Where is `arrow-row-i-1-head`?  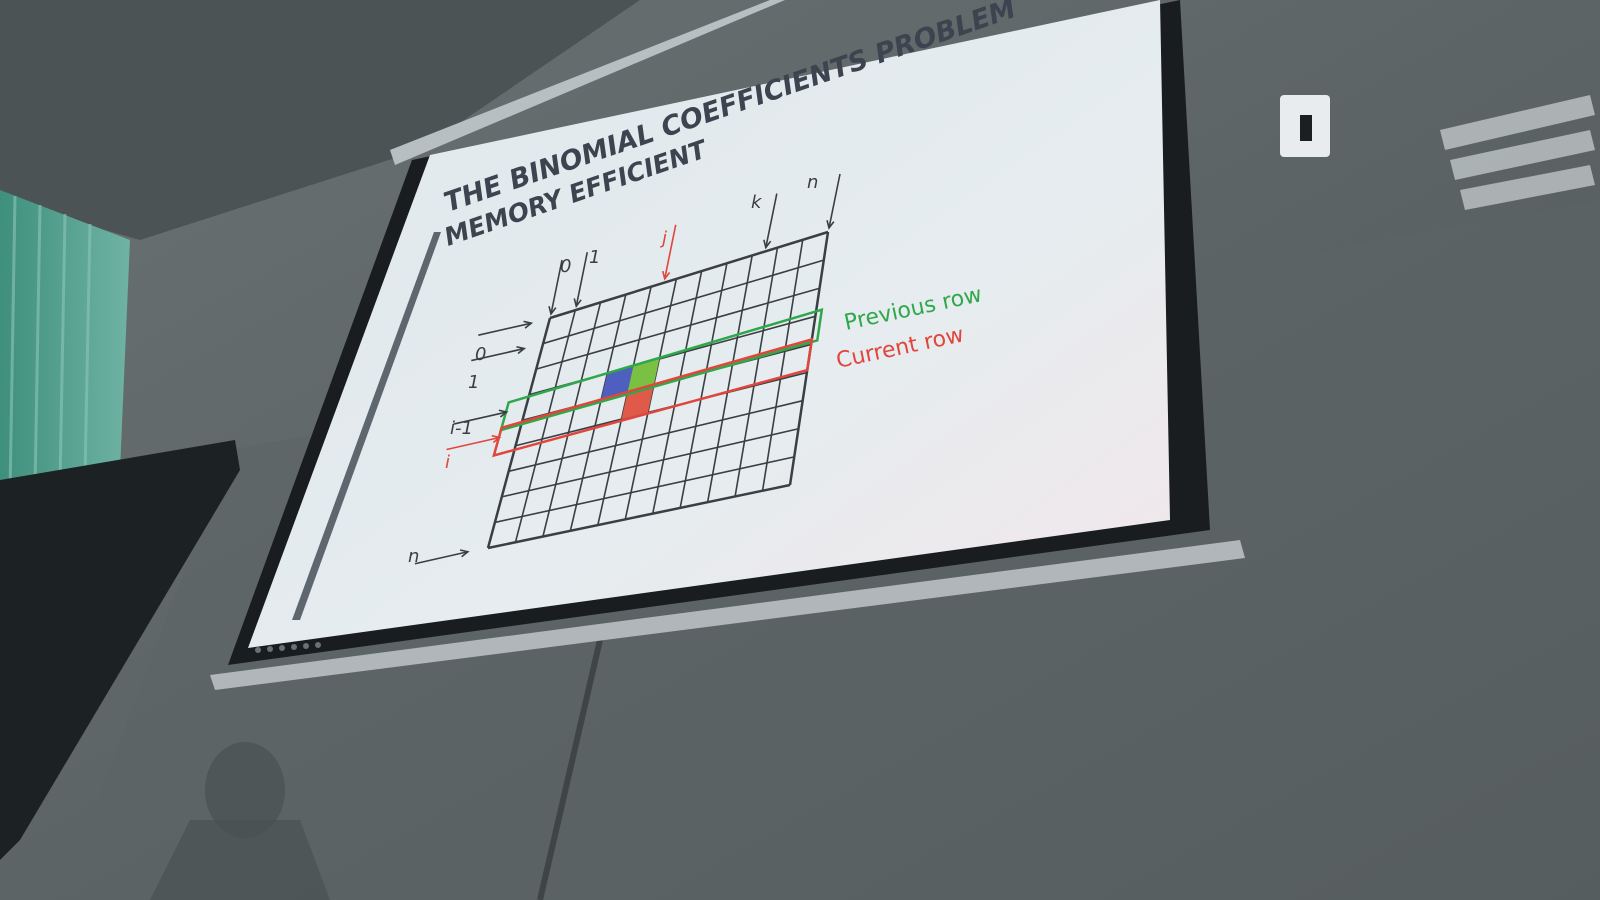
arrow-row-i-1-head is located at coordinates (503, 413).